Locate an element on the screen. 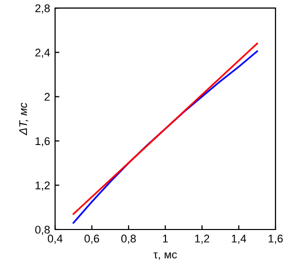 The image size is (290, 270). x-tick-label: 0,4 is located at coordinates (55, 239).